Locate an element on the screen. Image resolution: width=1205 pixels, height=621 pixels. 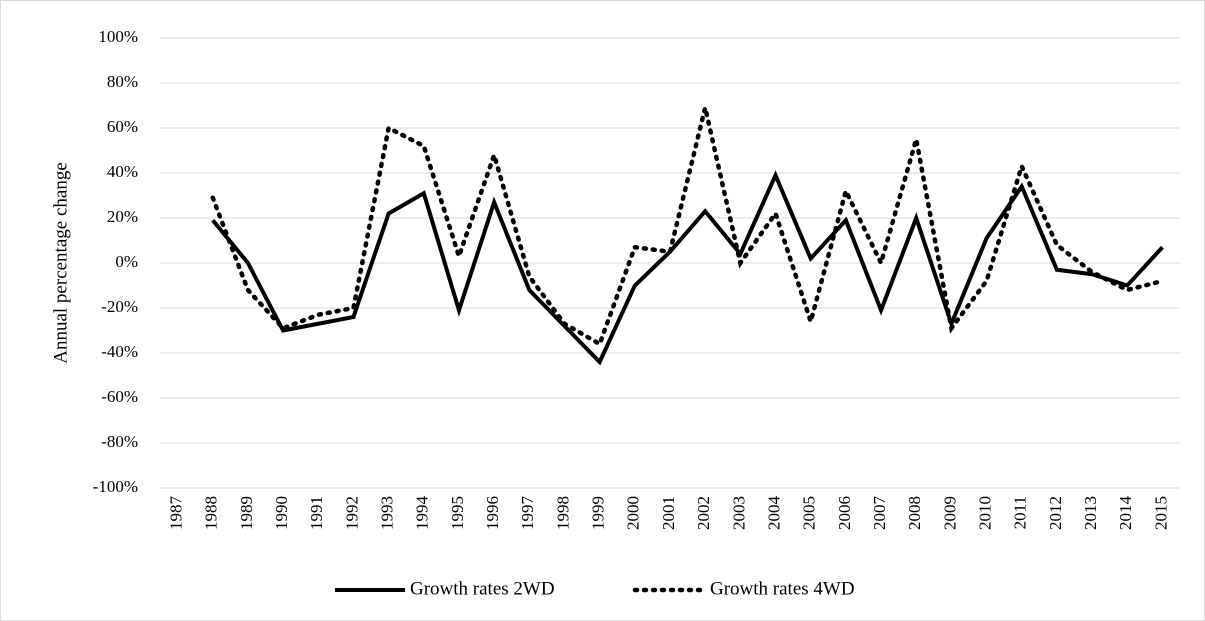
x-tick-label: 1996 is located at coordinates (492, 513).